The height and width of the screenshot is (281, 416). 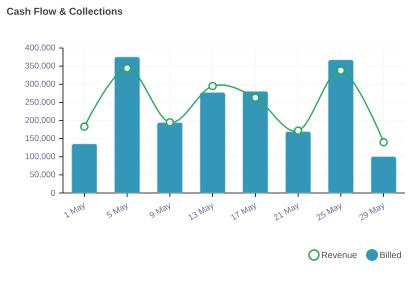 What do you see at coordinates (40, 84) in the screenshot?
I see `y-tick-label: 300,000` at bounding box center [40, 84].